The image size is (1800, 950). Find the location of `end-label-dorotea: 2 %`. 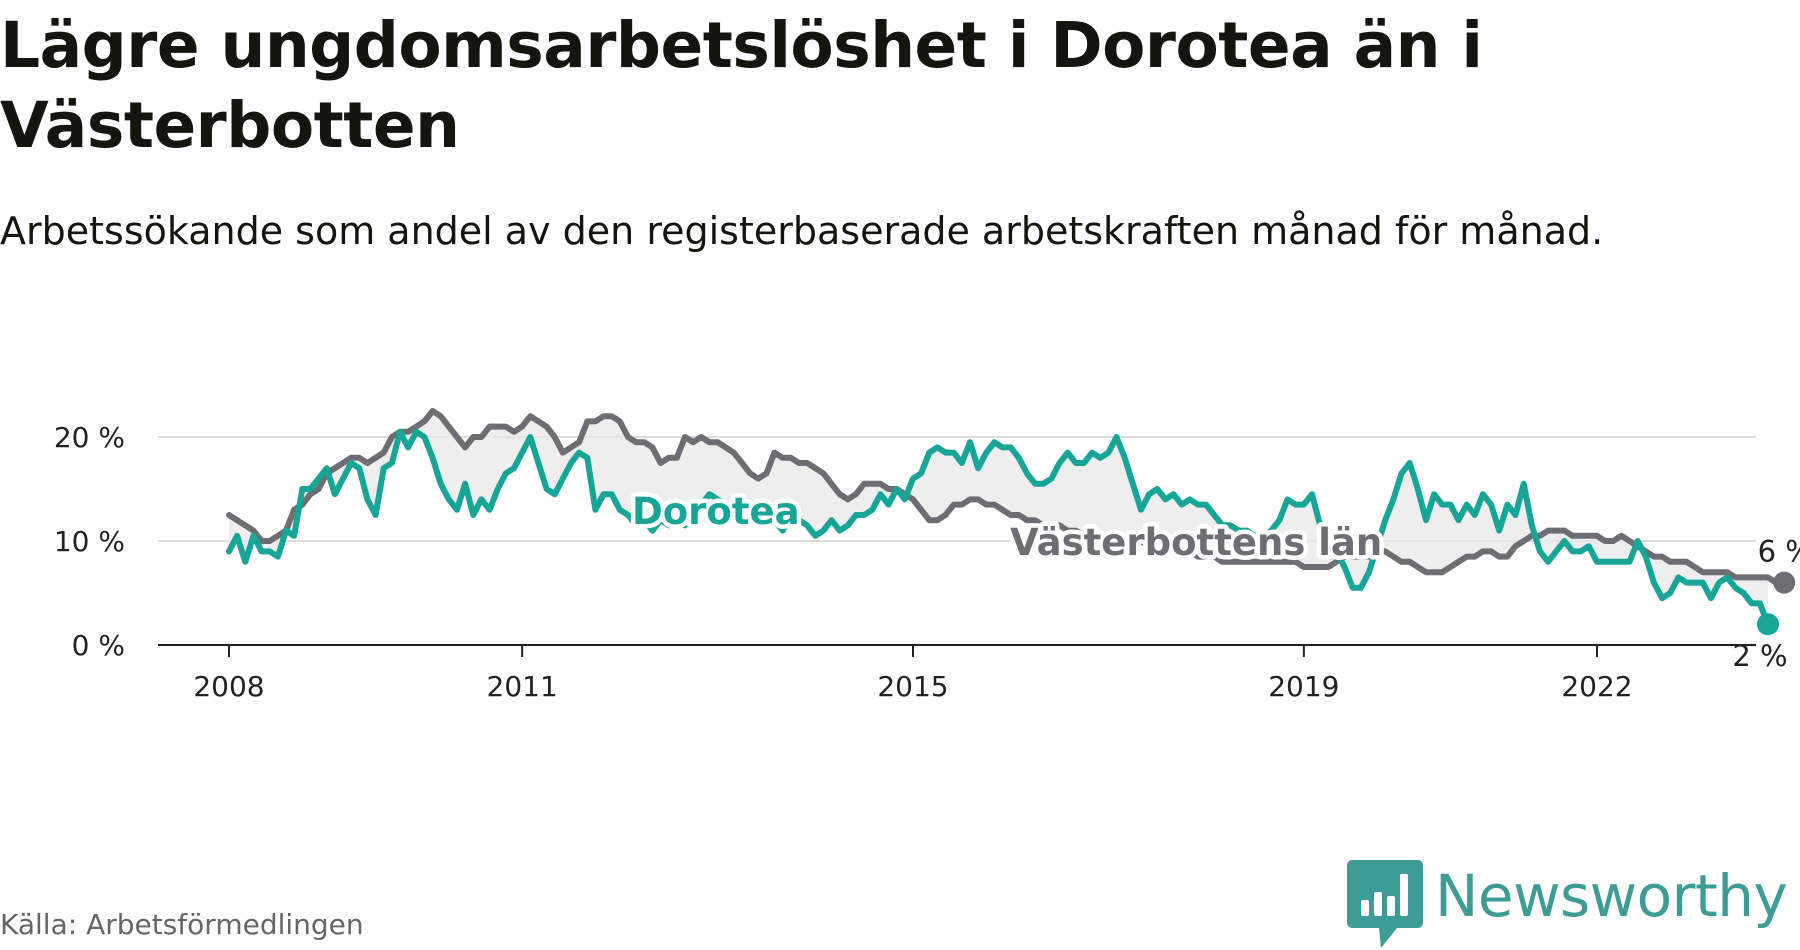

end-label-dorotea: 2 % is located at coordinates (1759, 656).